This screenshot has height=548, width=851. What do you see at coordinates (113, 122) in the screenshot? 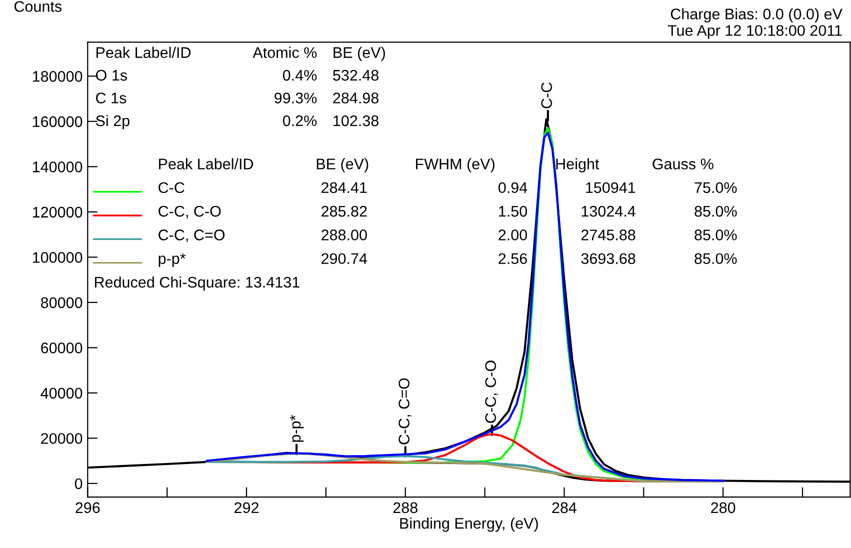
I see `annotation: Si 2p` at bounding box center [113, 122].